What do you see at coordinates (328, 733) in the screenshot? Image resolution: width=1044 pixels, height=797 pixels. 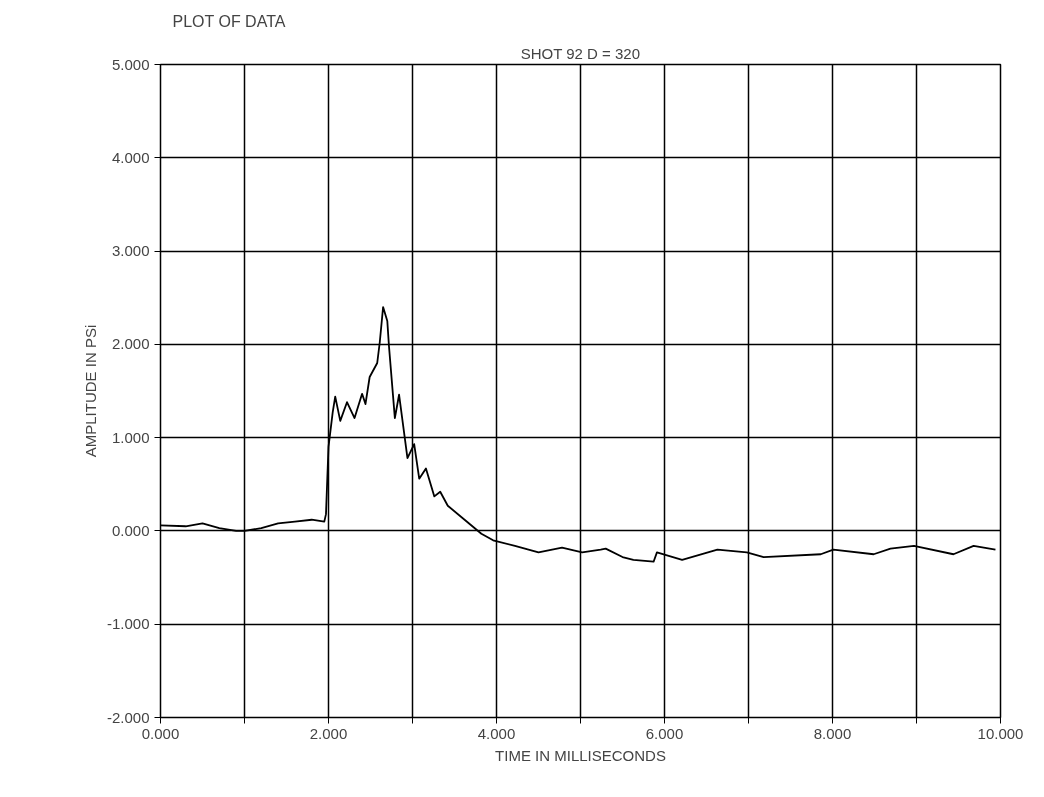 I see `x-tick-label: 2.000` at bounding box center [328, 733].